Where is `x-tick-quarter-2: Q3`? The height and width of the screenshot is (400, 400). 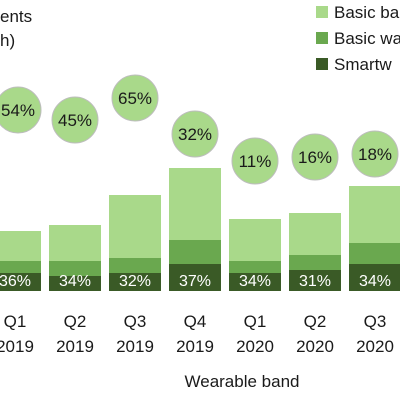 x-tick-quarter-2: Q3 is located at coordinates (135, 321).